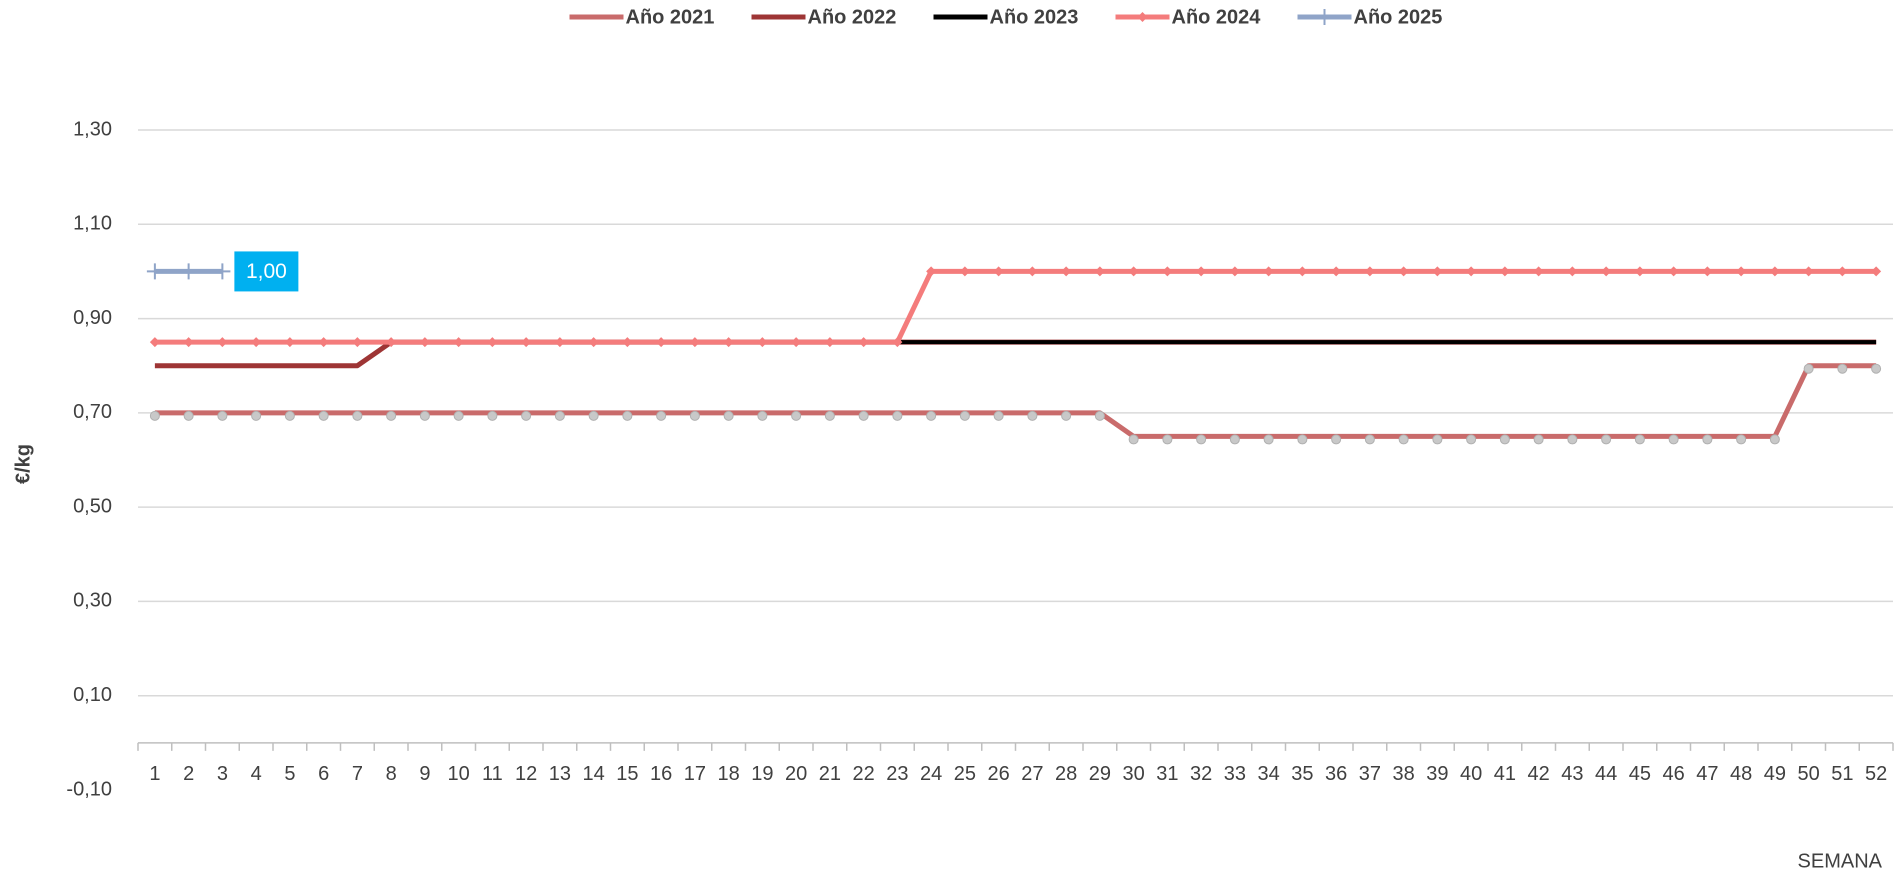 Image resolution: width=1899 pixels, height=873 pixels. What do you see at coordinates (1707, 774) in the screenshot?
I see `x-tick-label: 47` at bounding box center [1707, 774].